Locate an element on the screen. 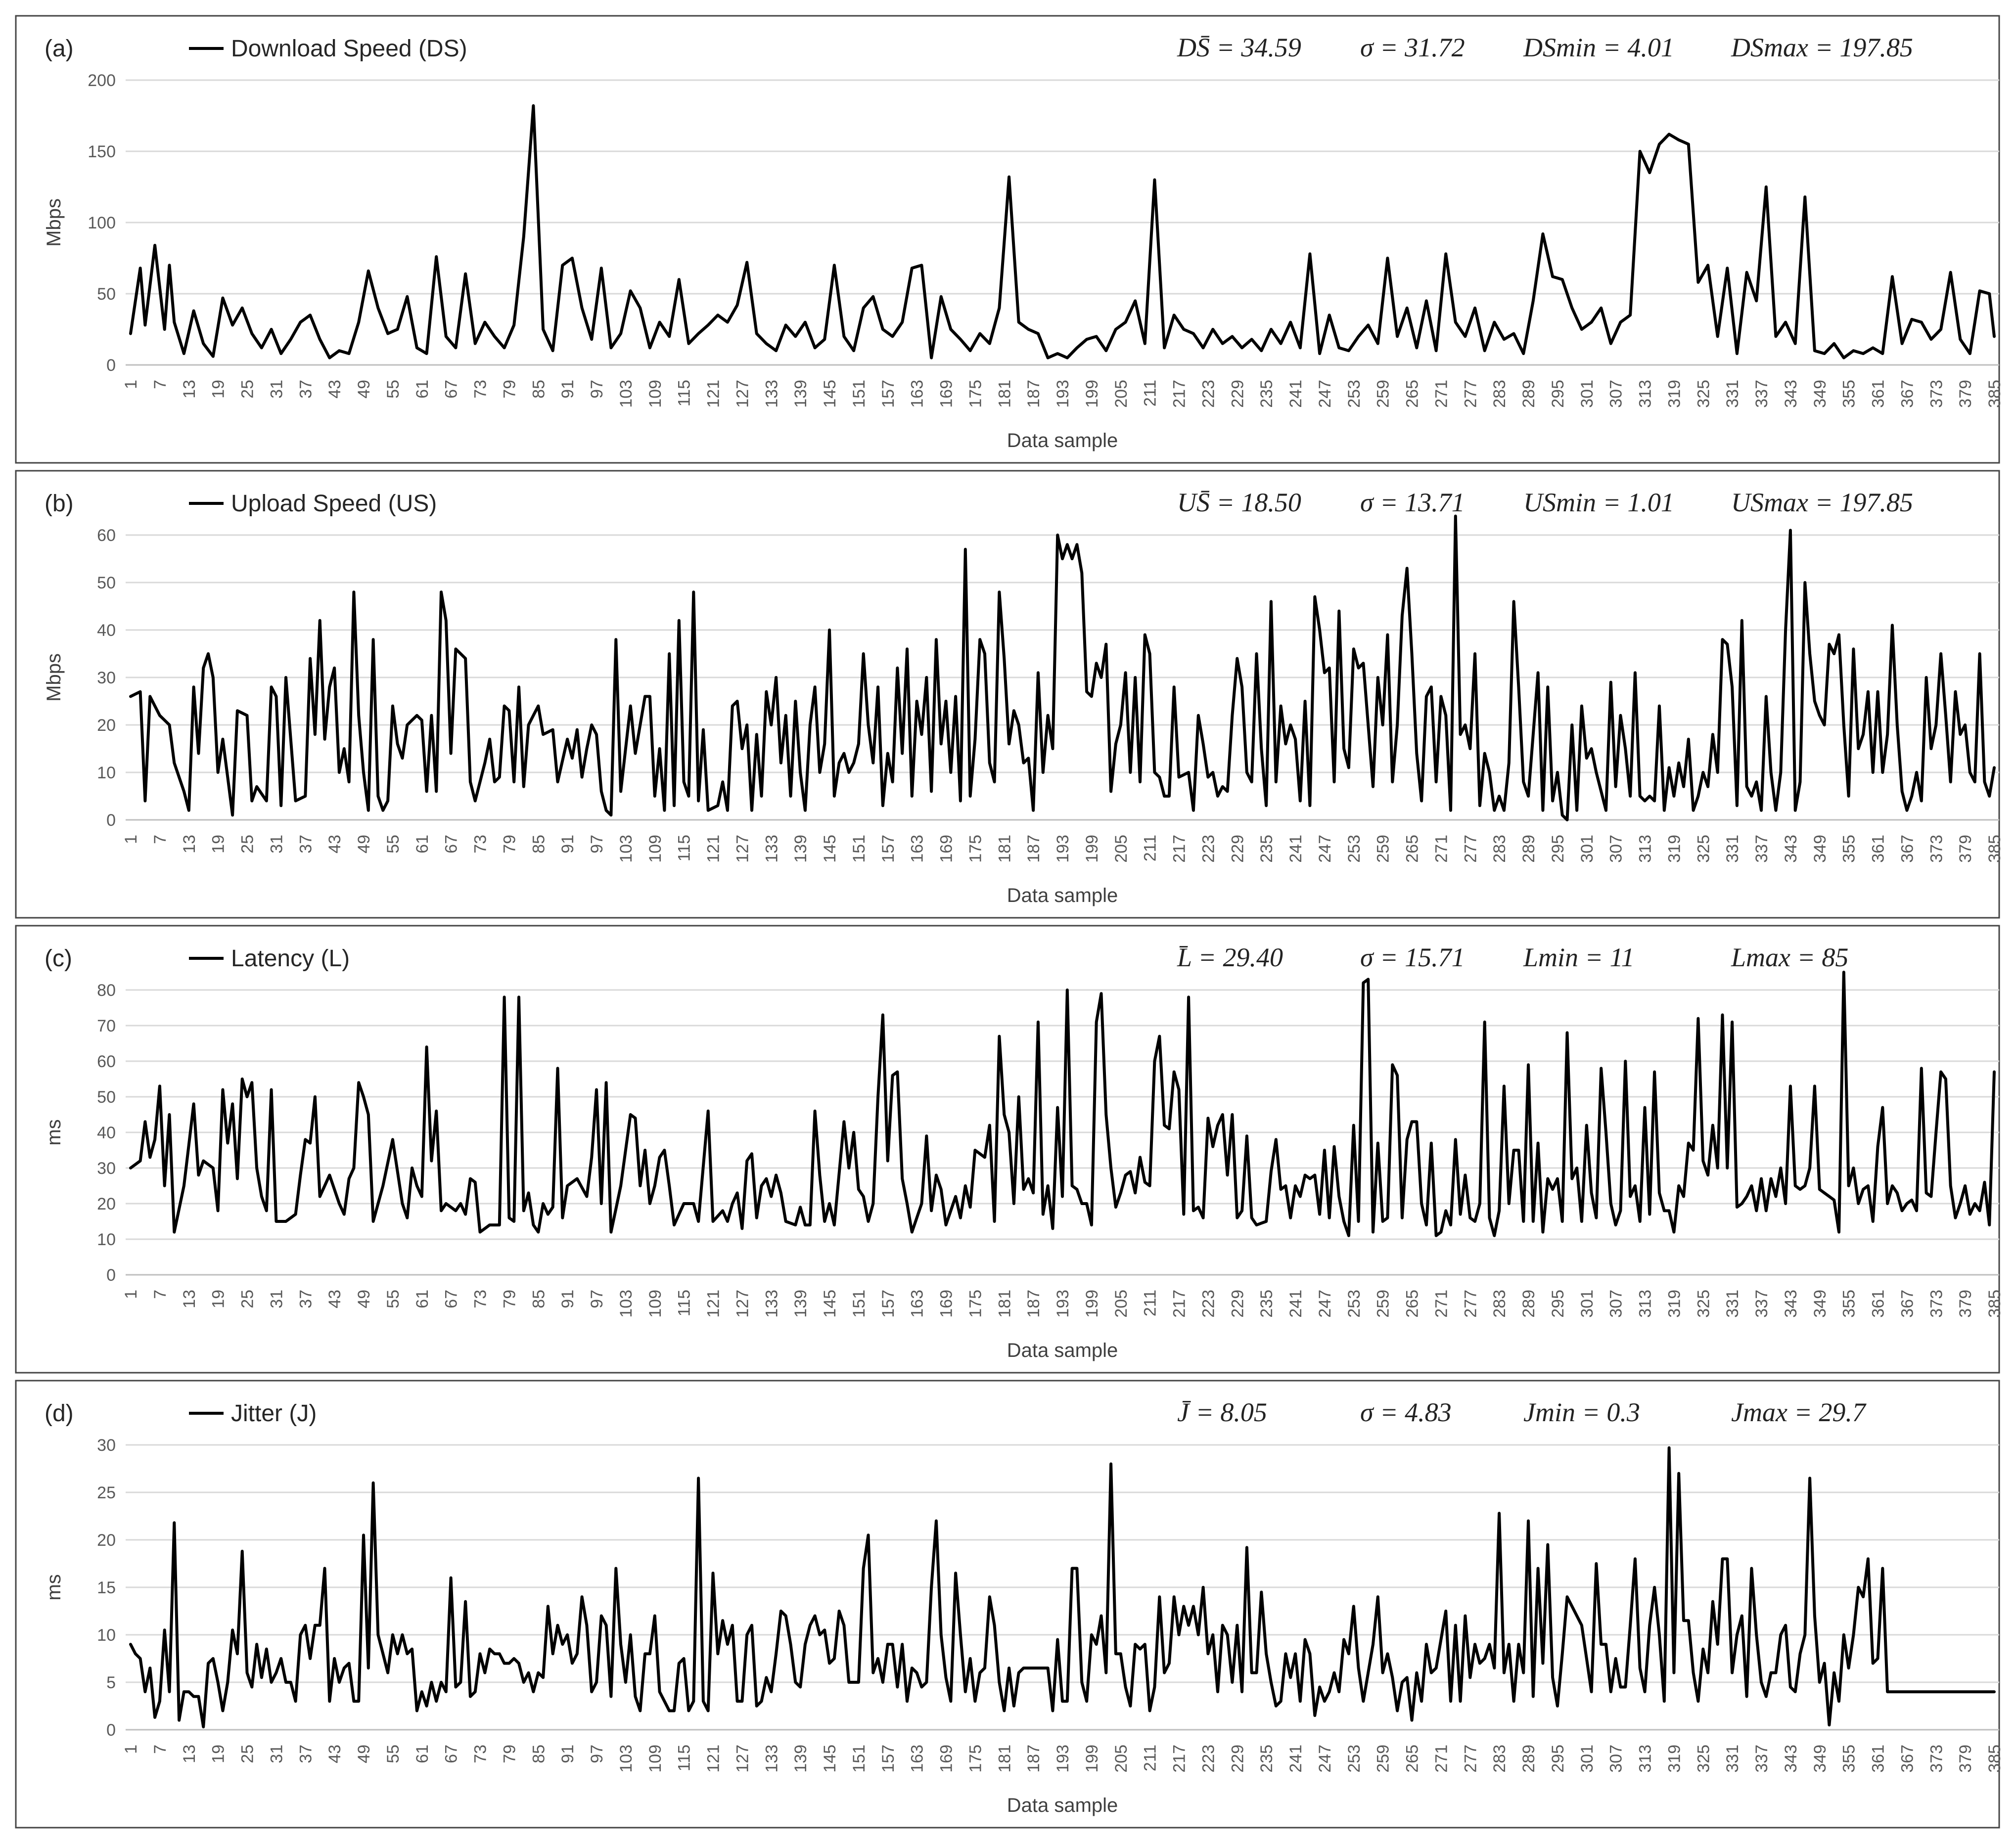 The height and width of the screenshot is (1841, 2016). x-tick-label: 307 is located at coordinates (1616, 1759).